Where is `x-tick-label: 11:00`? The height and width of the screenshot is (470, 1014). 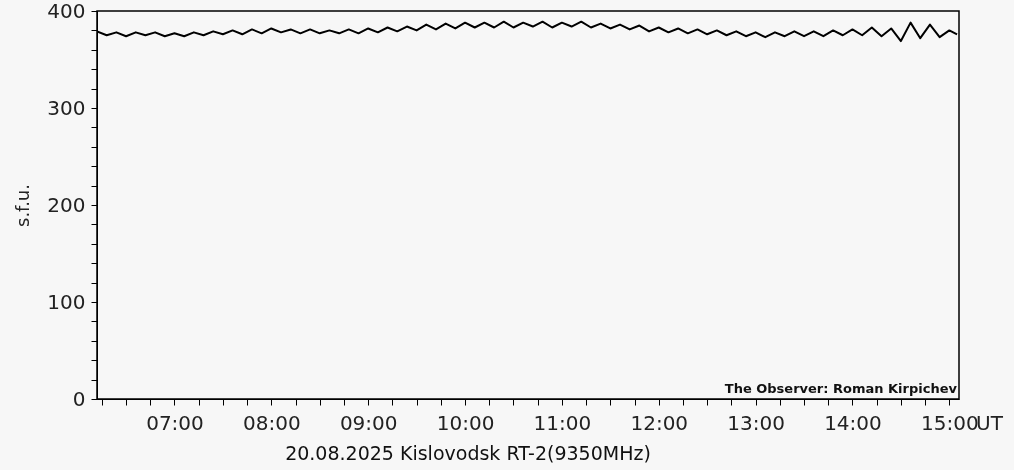
x-tick-label: 11:00 is located at coordinates (562, 422).